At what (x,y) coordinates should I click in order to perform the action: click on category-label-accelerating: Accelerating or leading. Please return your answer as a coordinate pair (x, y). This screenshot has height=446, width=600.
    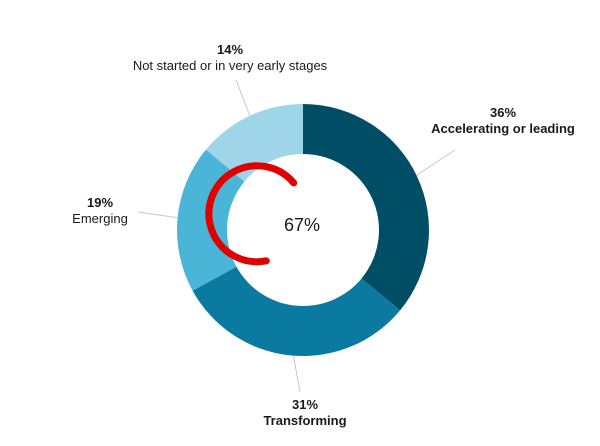
    Looking at the image, I should click on (503, 129).